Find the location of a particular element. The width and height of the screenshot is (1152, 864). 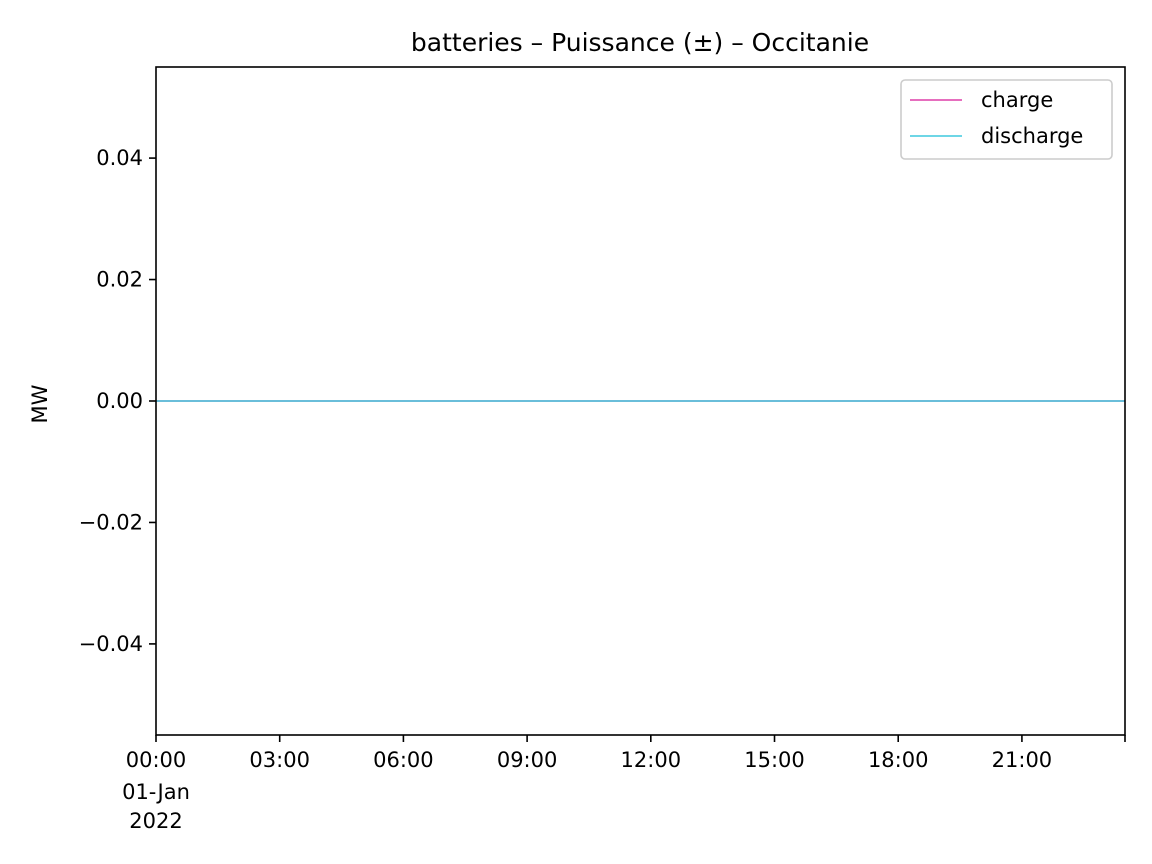

y-tick-label: 0.00 is located at coordinates (119, 401).